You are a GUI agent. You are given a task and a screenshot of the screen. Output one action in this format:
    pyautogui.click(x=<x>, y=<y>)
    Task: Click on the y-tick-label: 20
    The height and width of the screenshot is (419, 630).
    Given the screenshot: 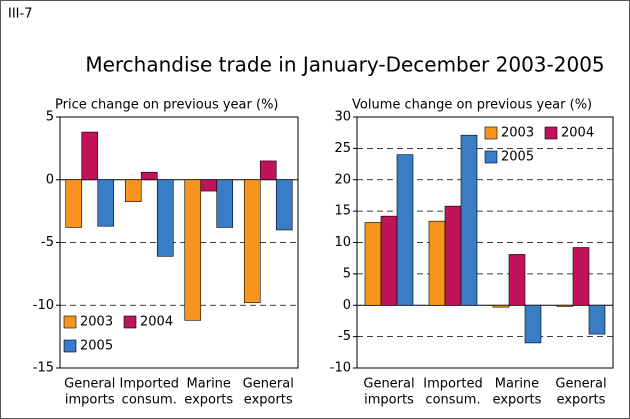 What is the action you would take?
    pyautogui.click(x=342, y=179)
    